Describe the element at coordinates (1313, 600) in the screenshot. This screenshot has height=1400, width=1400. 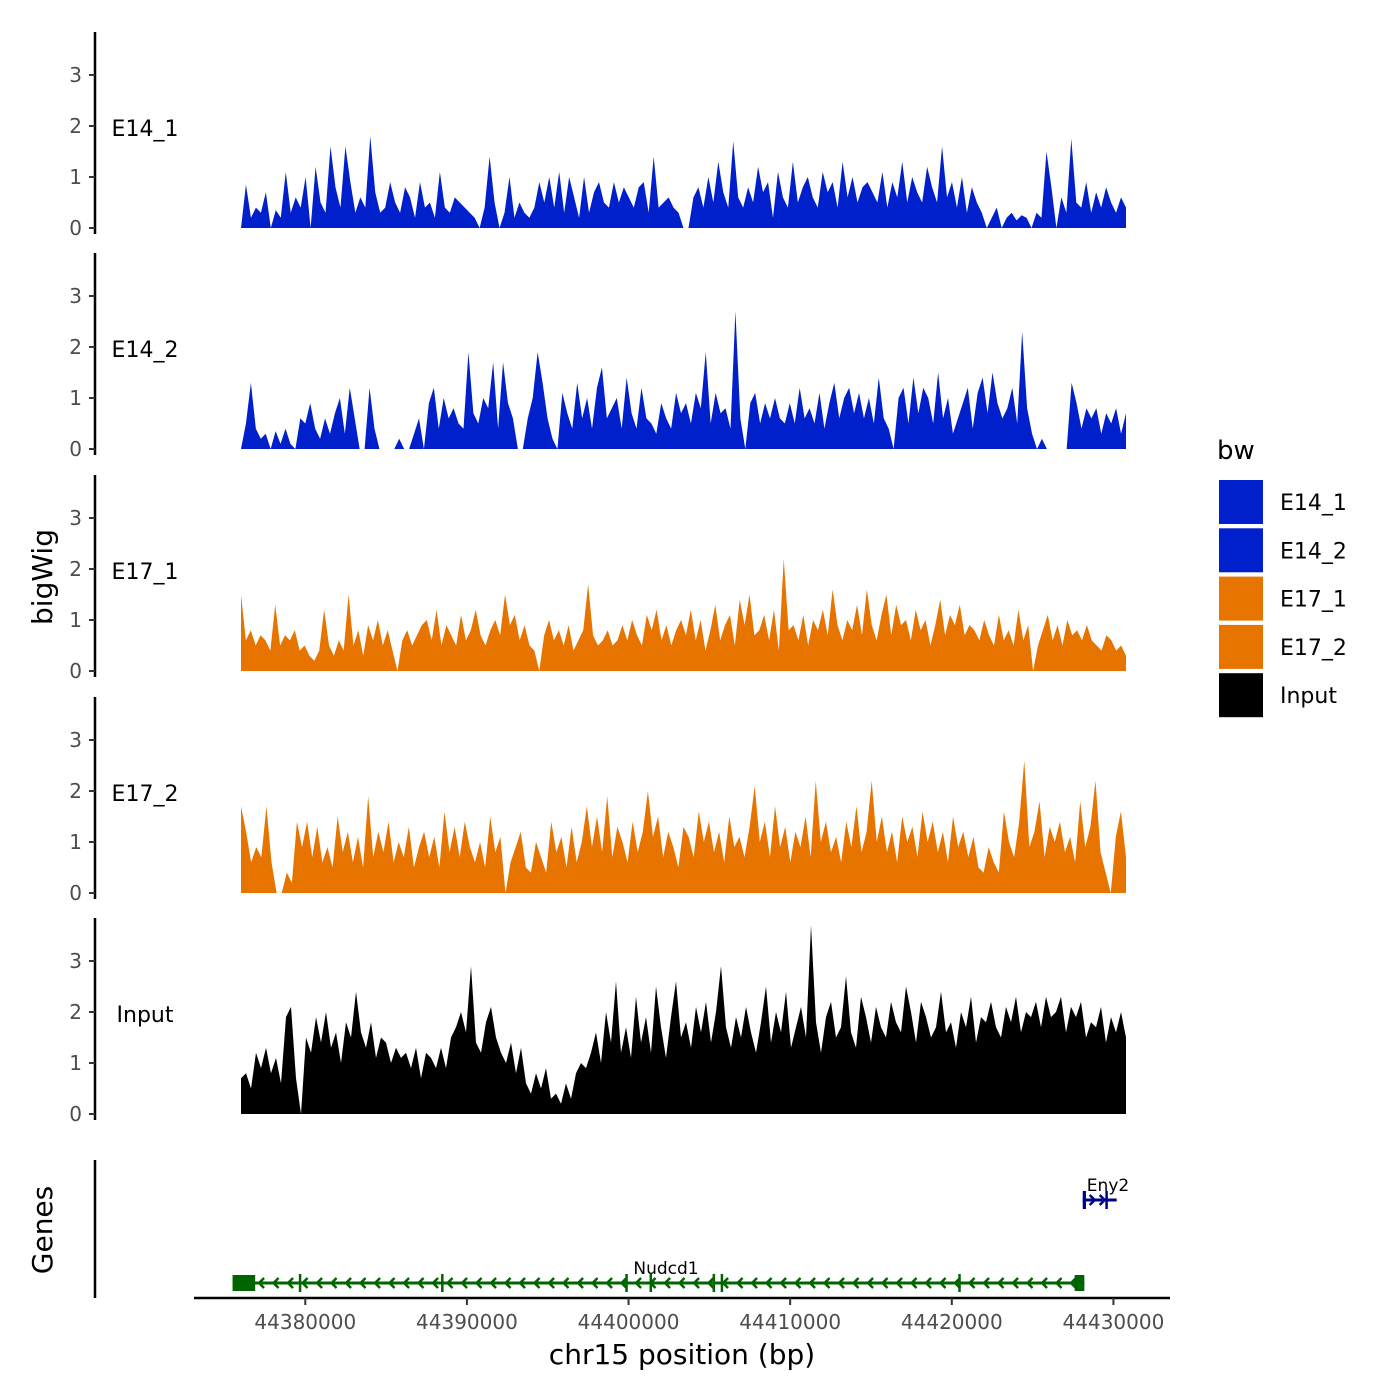
I see `legend-label: E17_1` at that location.